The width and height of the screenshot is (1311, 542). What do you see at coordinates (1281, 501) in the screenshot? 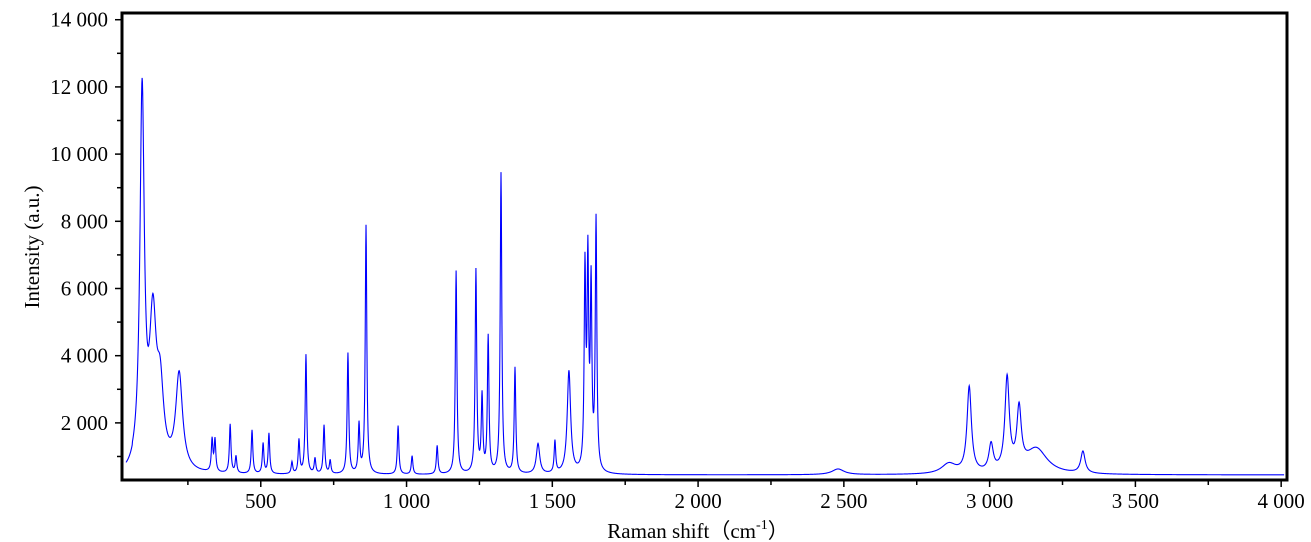
I see `x-tick-label: 4 000` at bounding box center [1281, 501].